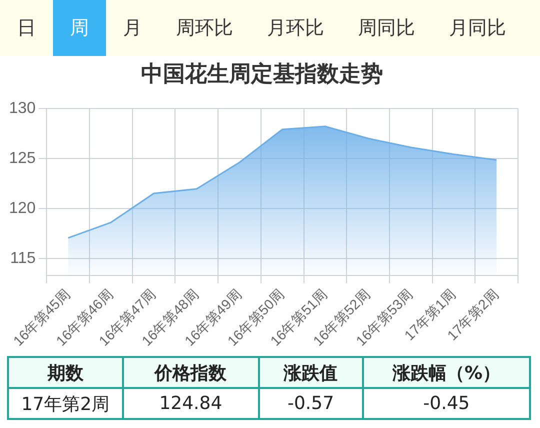 This screenshot has width=540, height=428. Describe the element at coordinates (79, 28) in the screenshot. I see `text: 周` at that location.